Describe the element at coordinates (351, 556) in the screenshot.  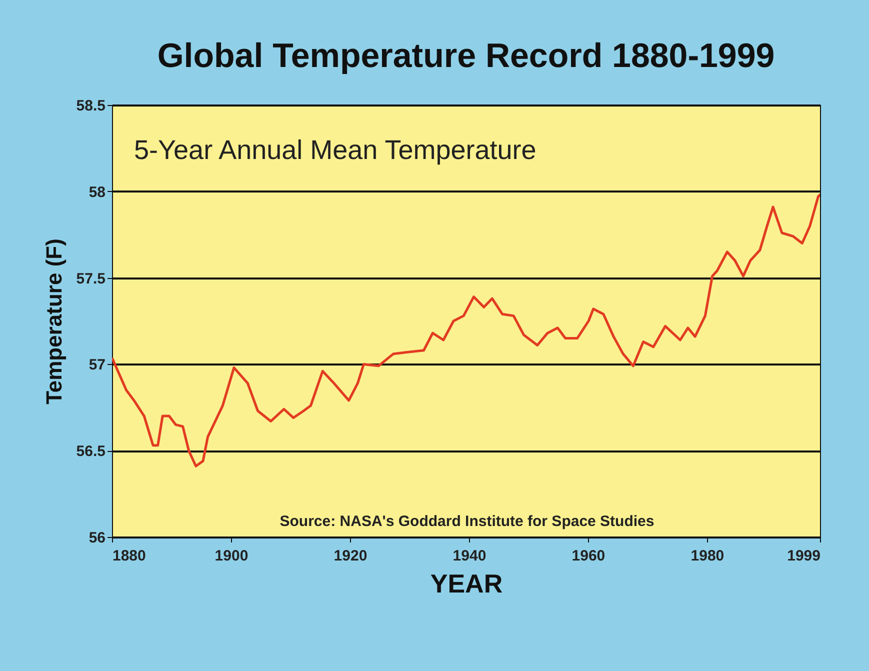
I see `x-tick-label: 1920` at that location.